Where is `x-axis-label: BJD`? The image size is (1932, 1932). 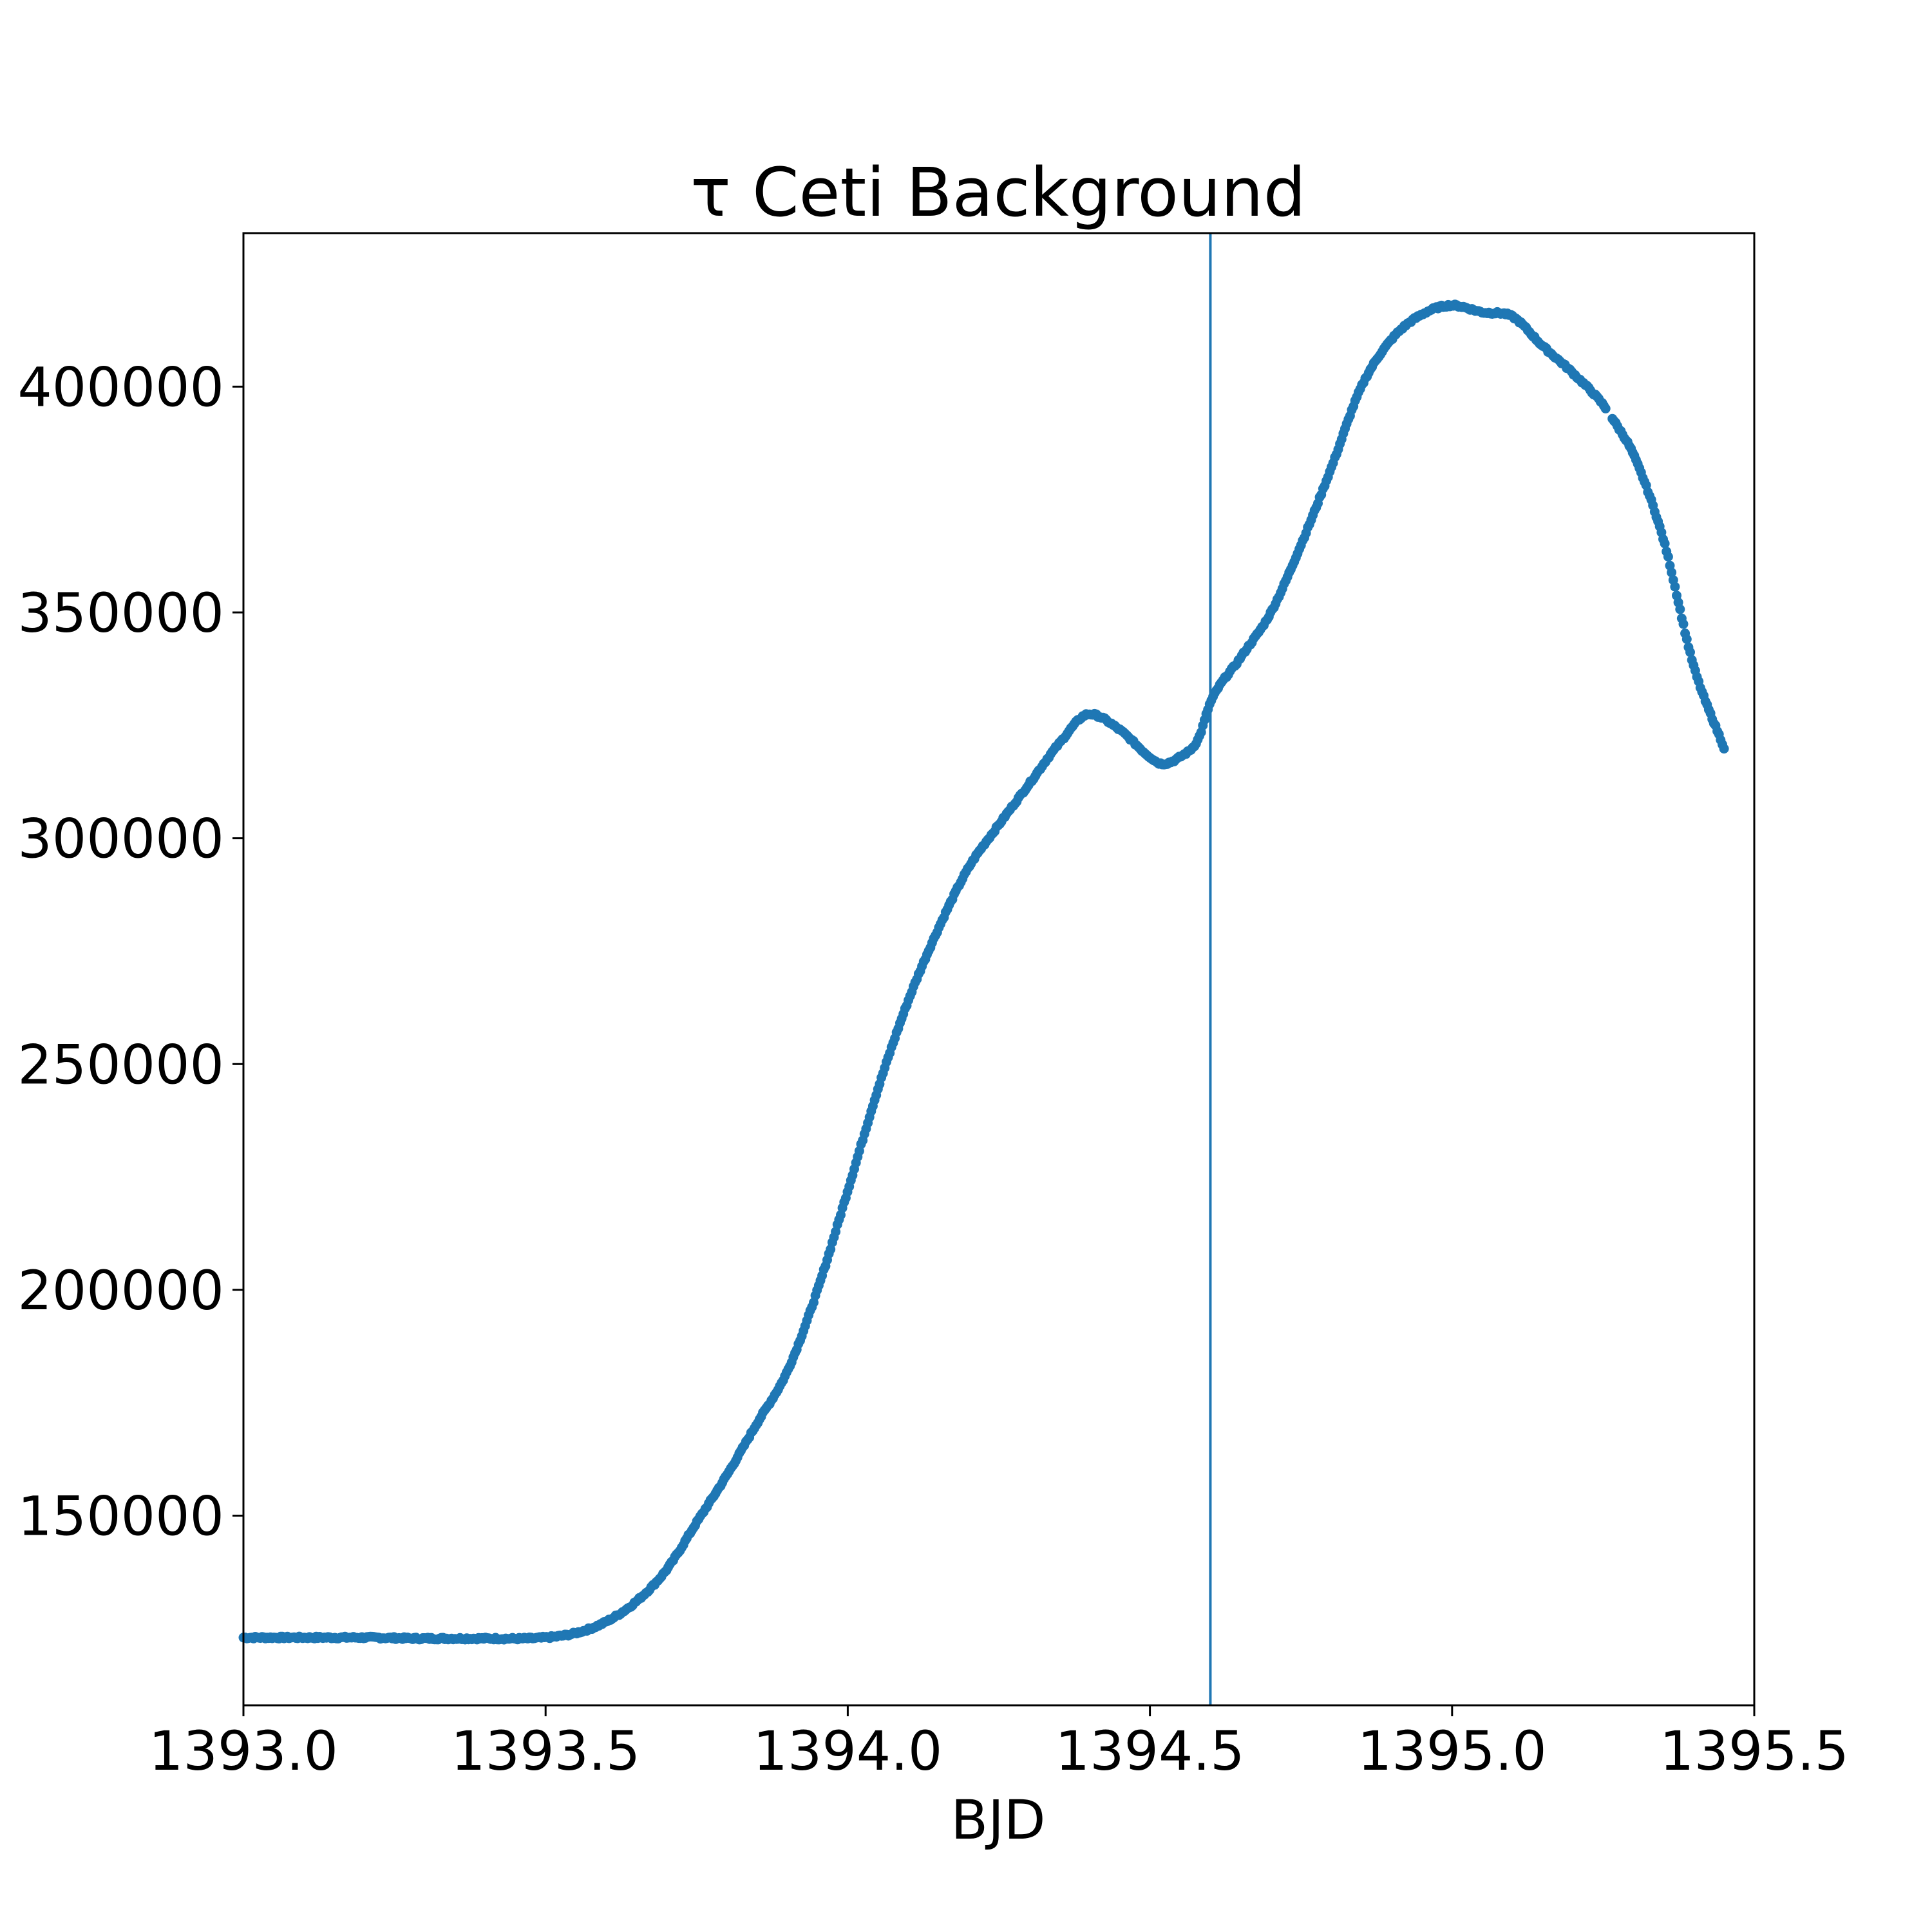
x-axis-label: BJD is located at coordinates (998, 1820).